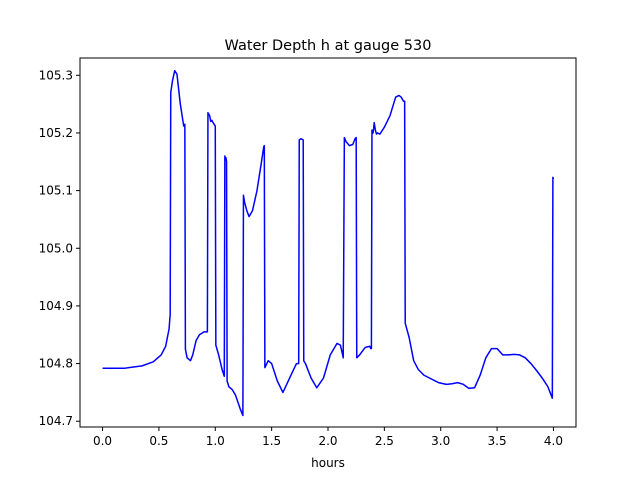  What do you see at coordinates (56, 248) in the screenshot?
I see `y-tick-label: 105.0` at bounding box center [56, 248].